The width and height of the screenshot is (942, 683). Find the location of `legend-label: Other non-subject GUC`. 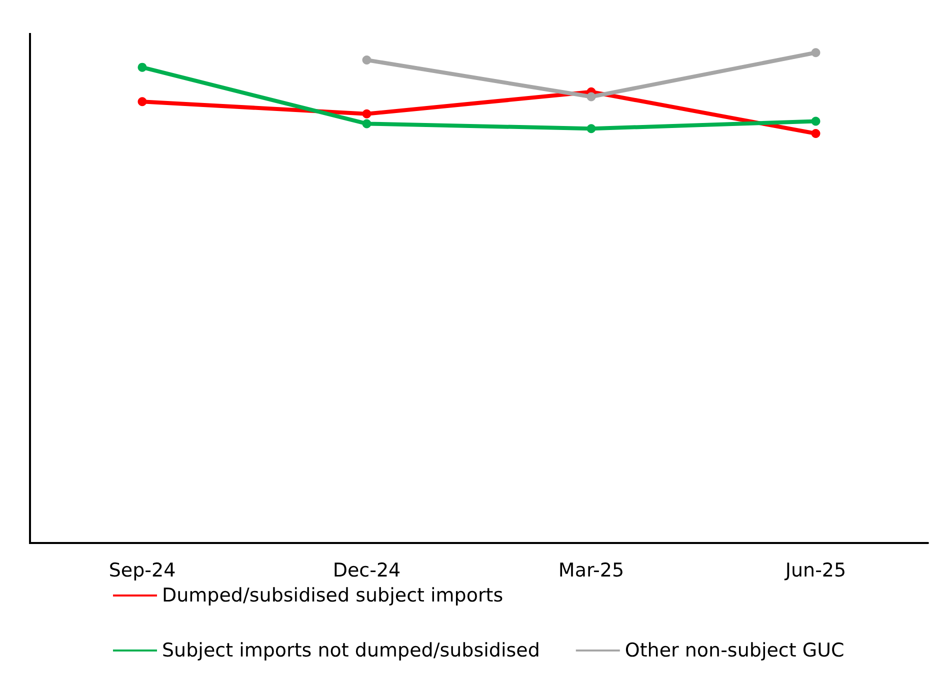

legend-label: Other non-subject GUC is located at coordinates (734, 651).